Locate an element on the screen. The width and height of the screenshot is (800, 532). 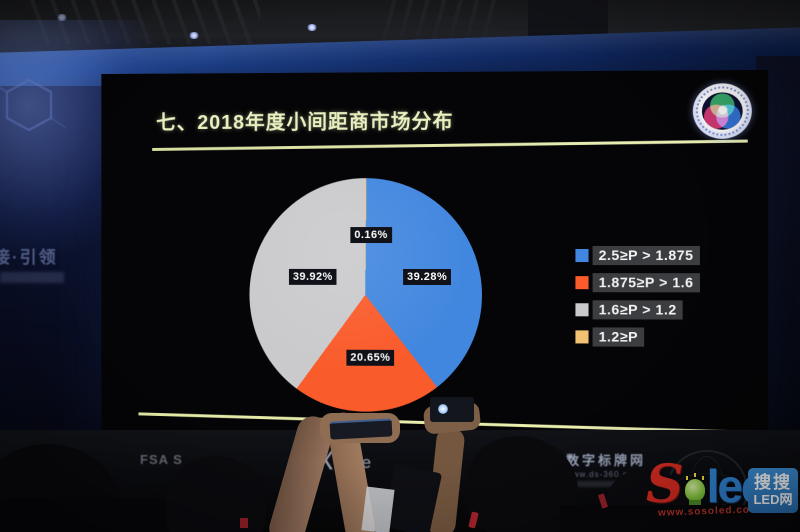
wall-slogan-subtext is located at coordinates (32, 277).